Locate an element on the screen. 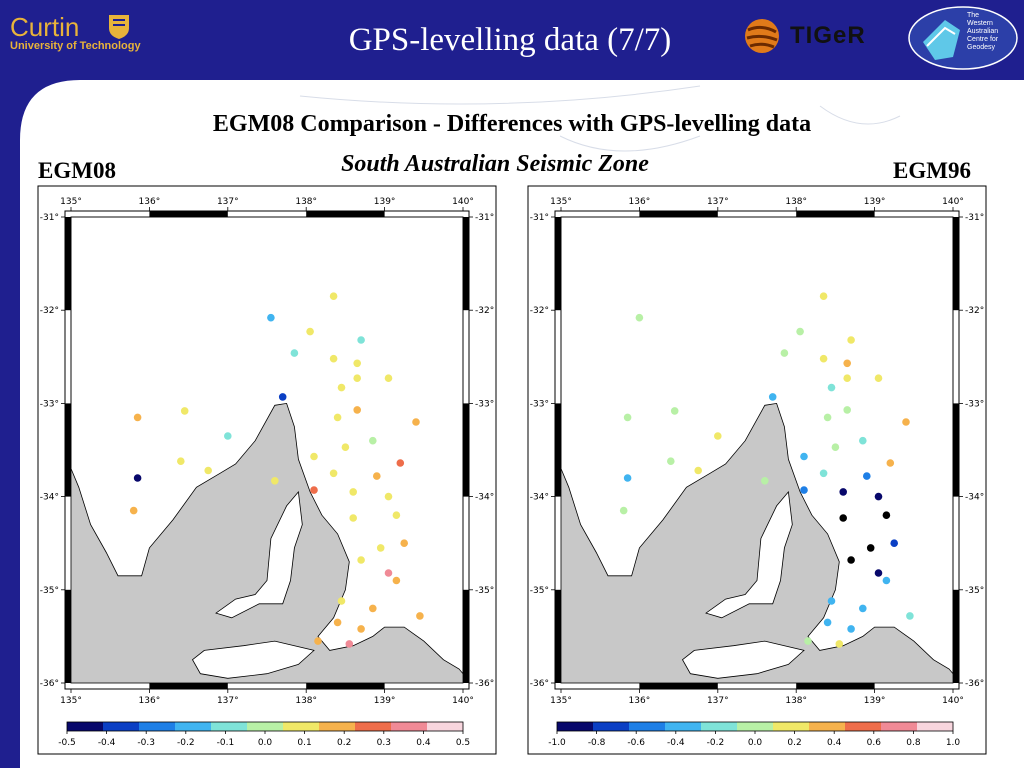 This screenshot has height=768, width=1024. colorbar-label: -0.1 is located at coordinates (226, 743).